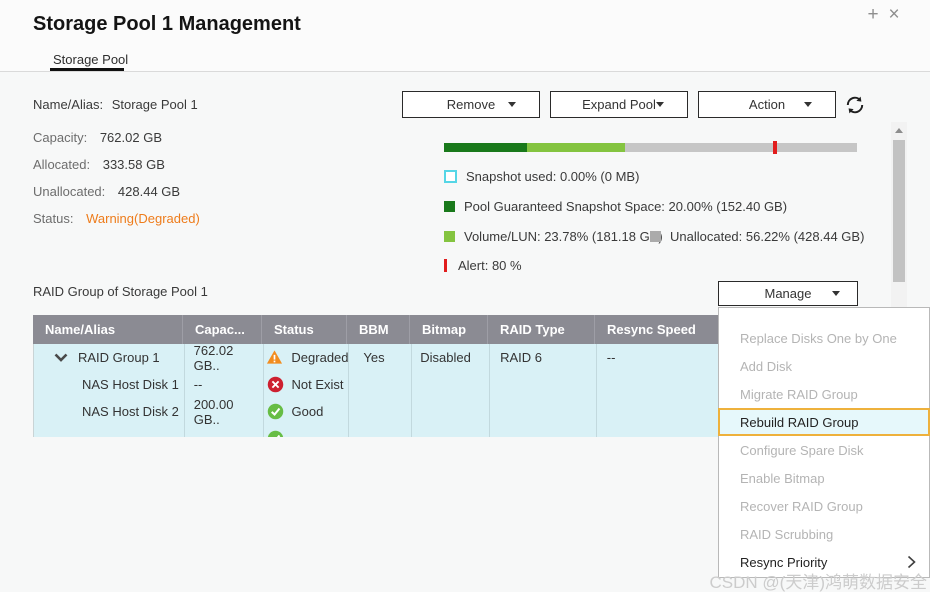 This screenshot has width=930, height=592. Describe the element at coordinates (320, 357) in the screenshot. I see `status-text: Degraded` at that location.